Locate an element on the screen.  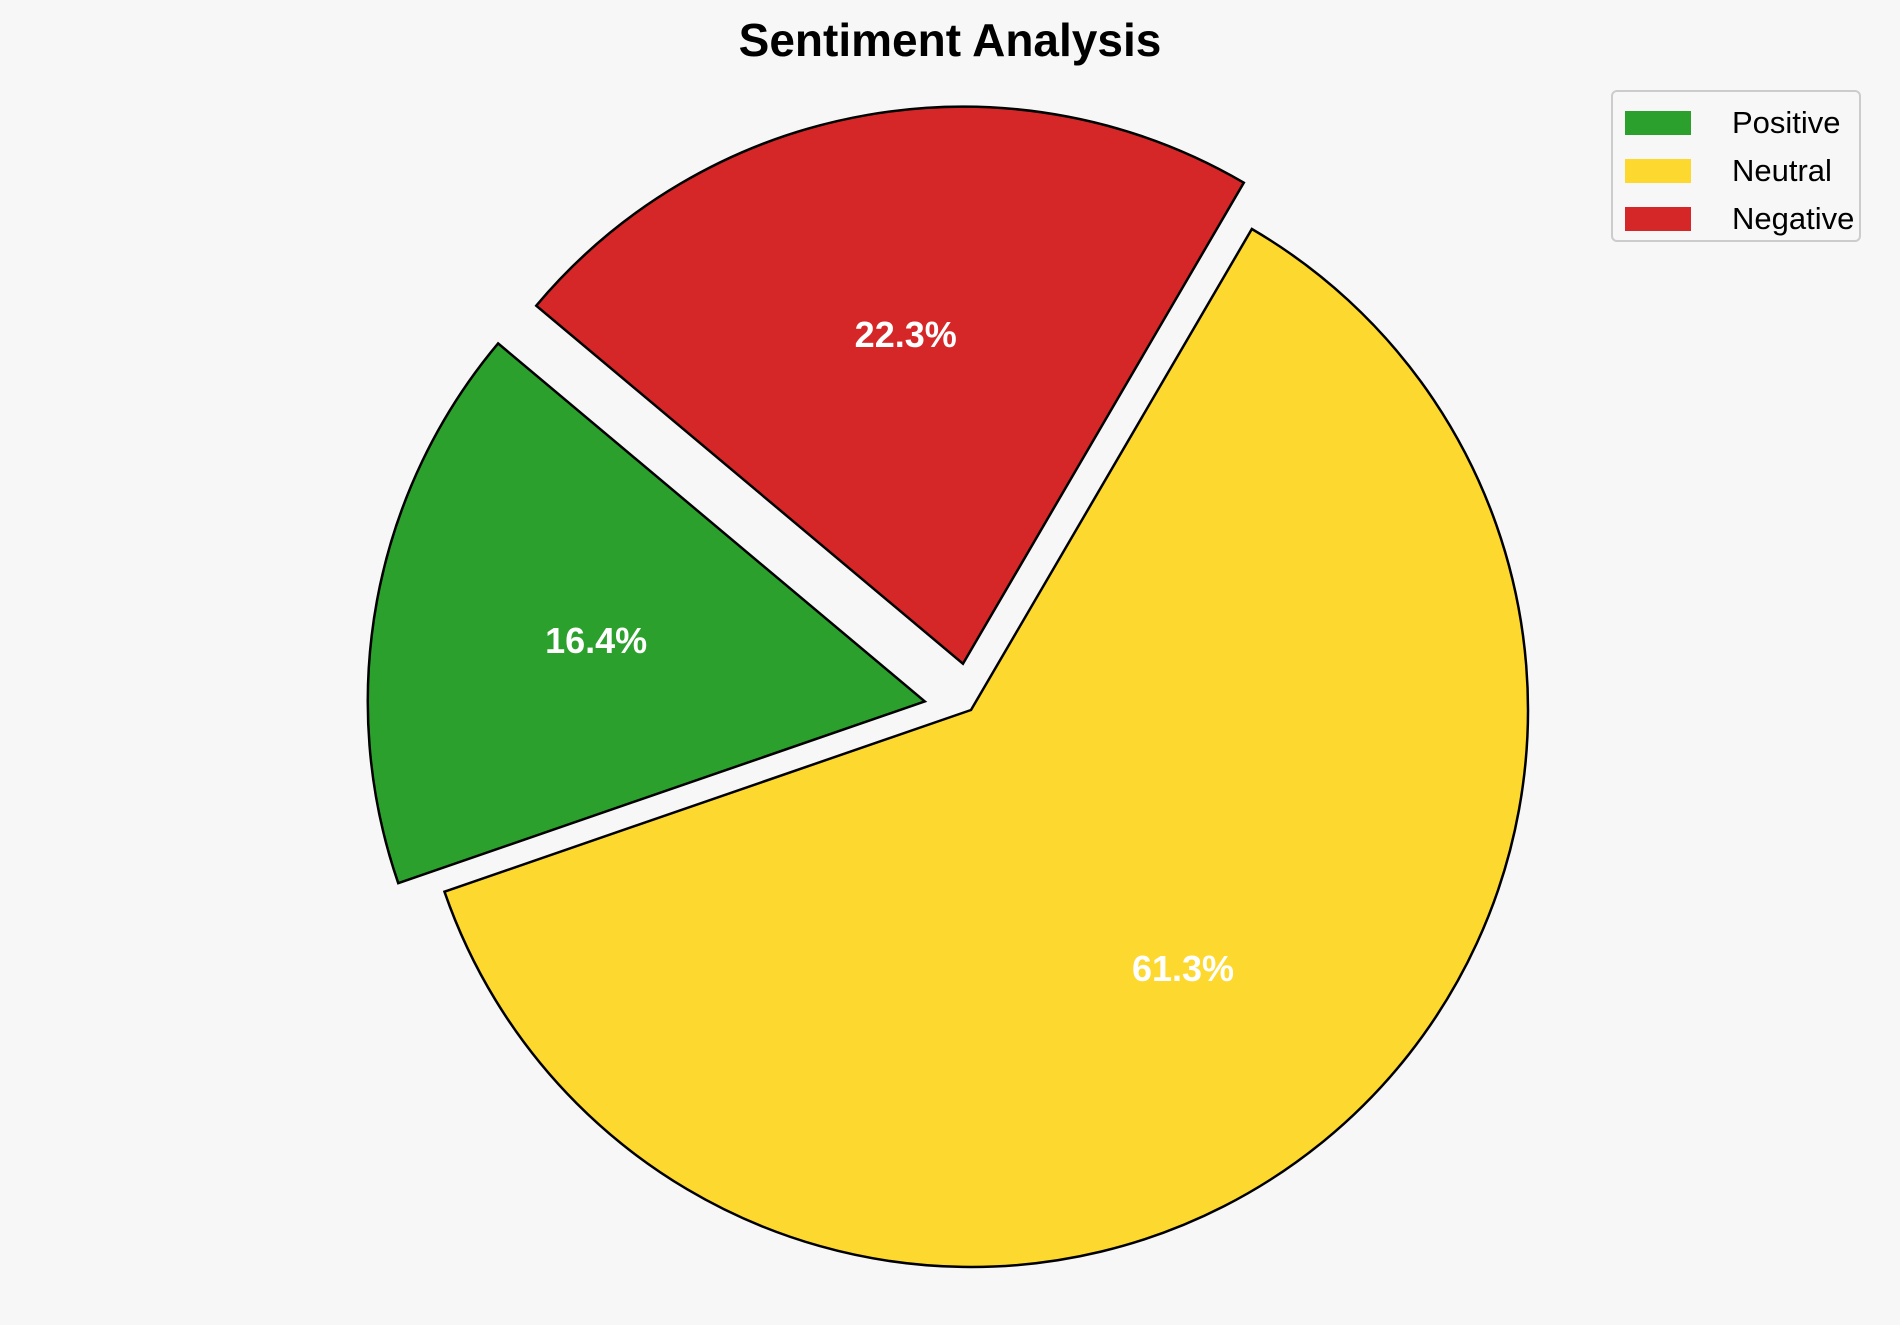
legend-label-negative: Negative is located at coordinates (1793, 218).